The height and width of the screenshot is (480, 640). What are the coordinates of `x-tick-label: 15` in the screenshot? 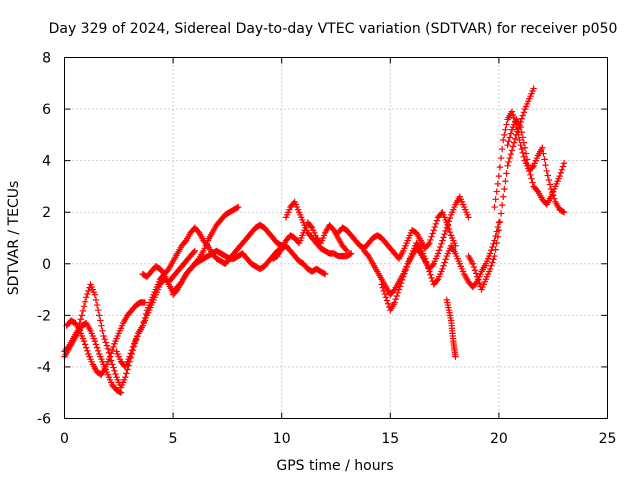 It's located at (390, 439).